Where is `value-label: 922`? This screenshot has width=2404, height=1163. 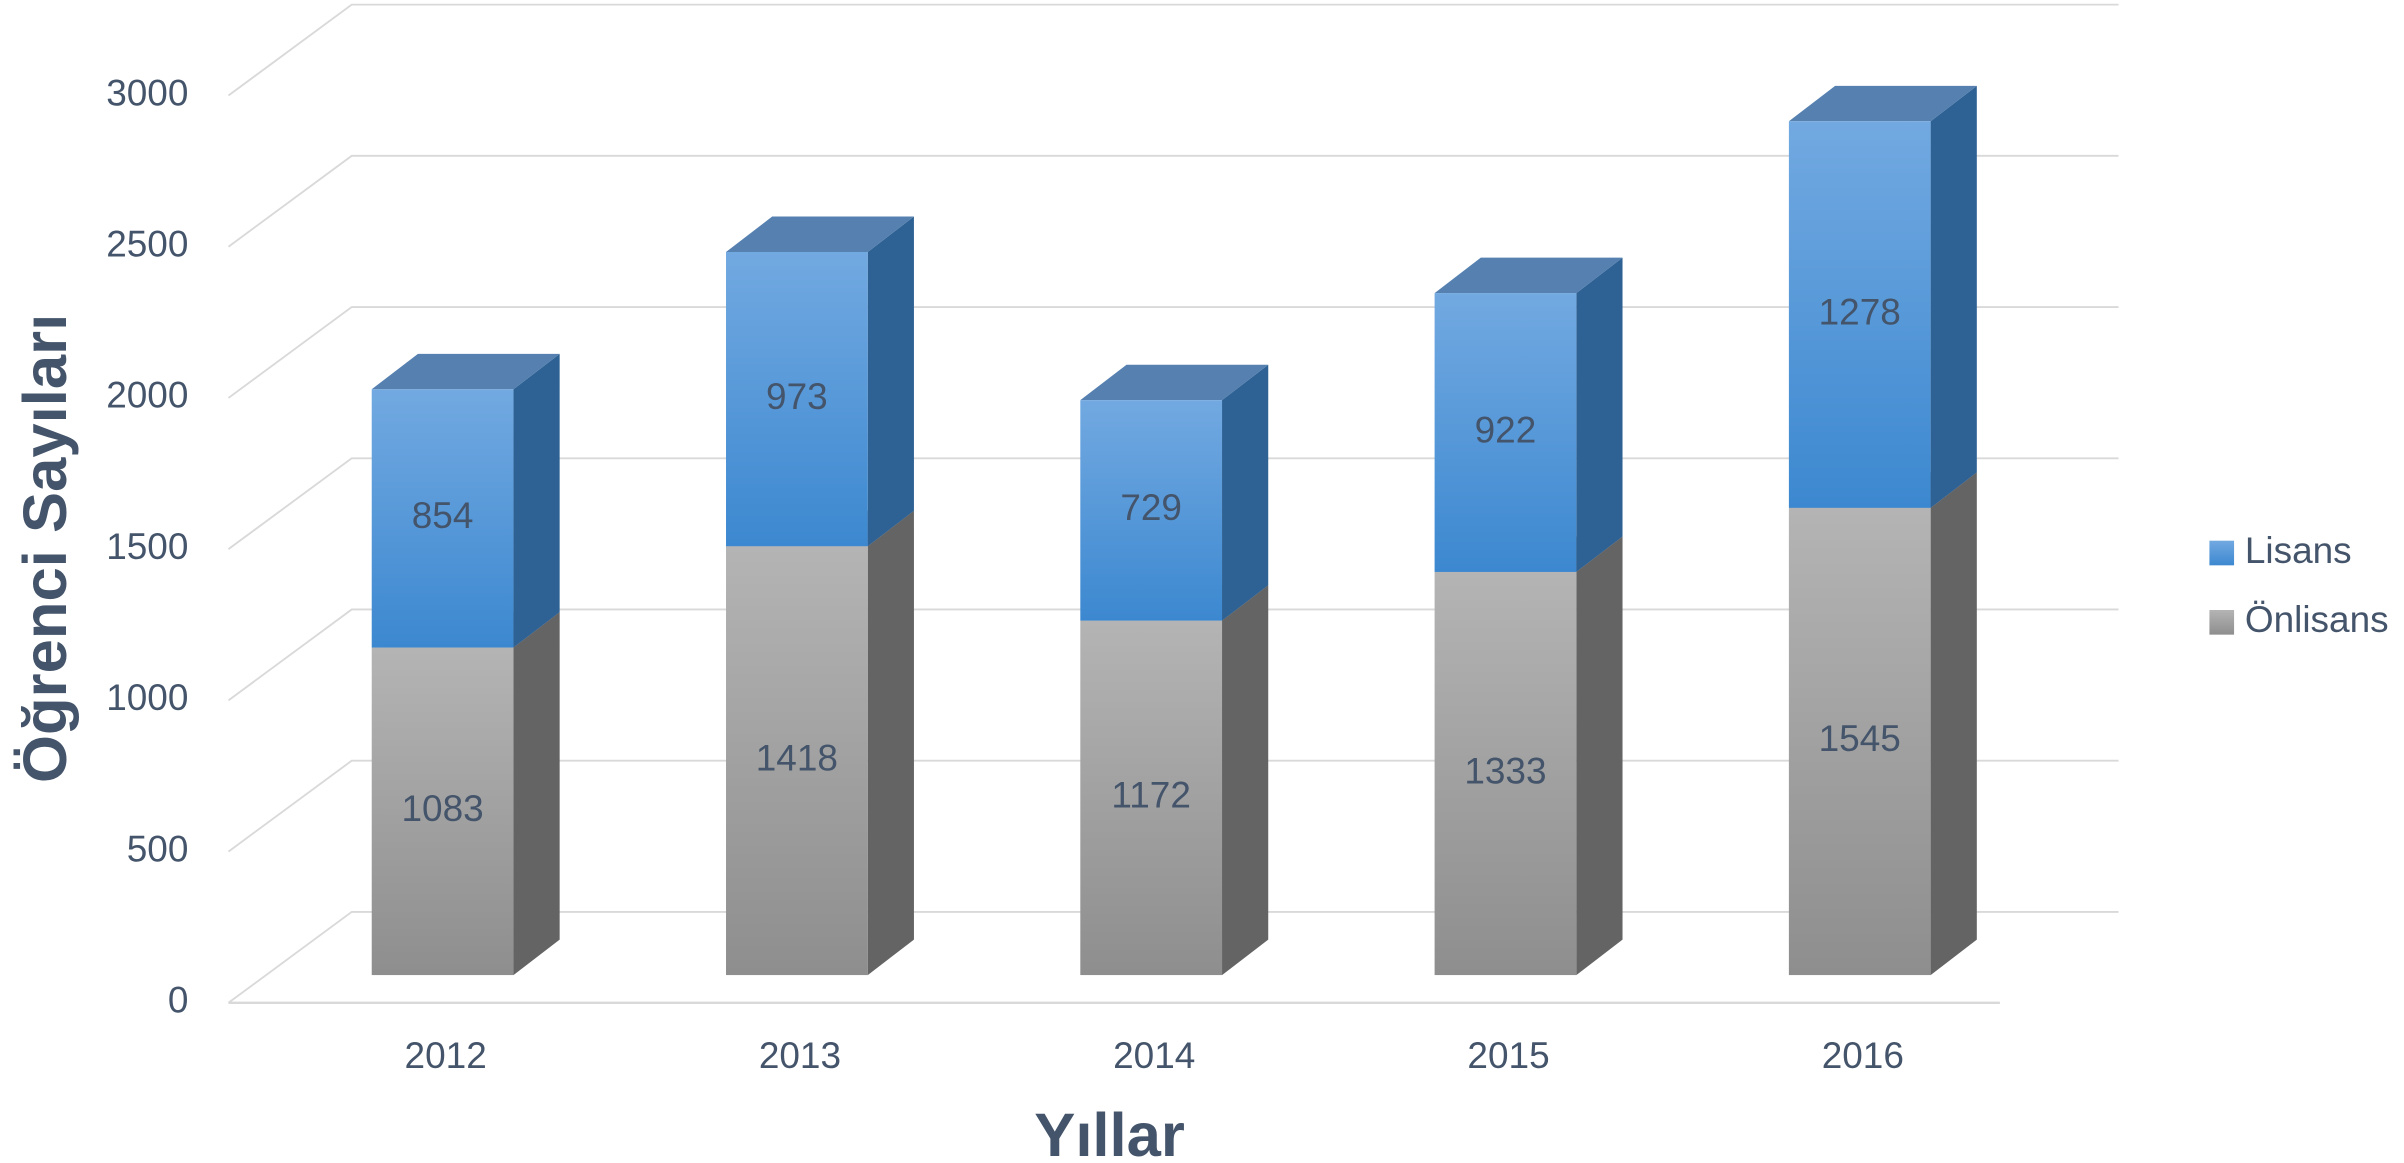 value-label: 922 is located at coordinates (1506, 429).